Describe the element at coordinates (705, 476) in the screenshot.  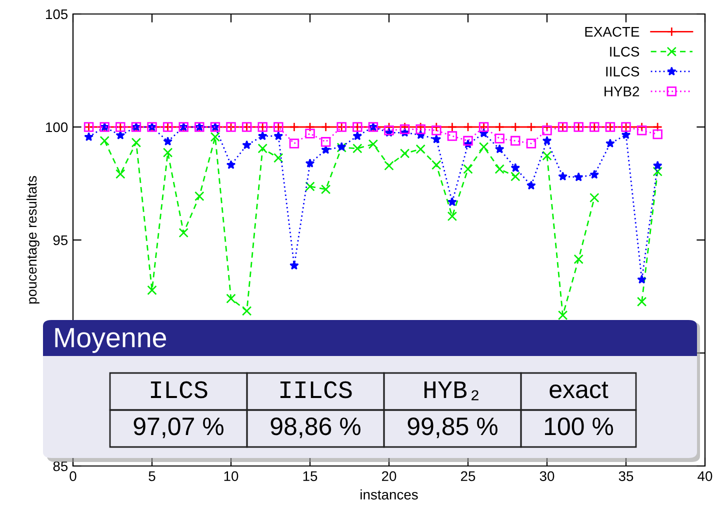
I see `x-tick-label: 40` at that location.